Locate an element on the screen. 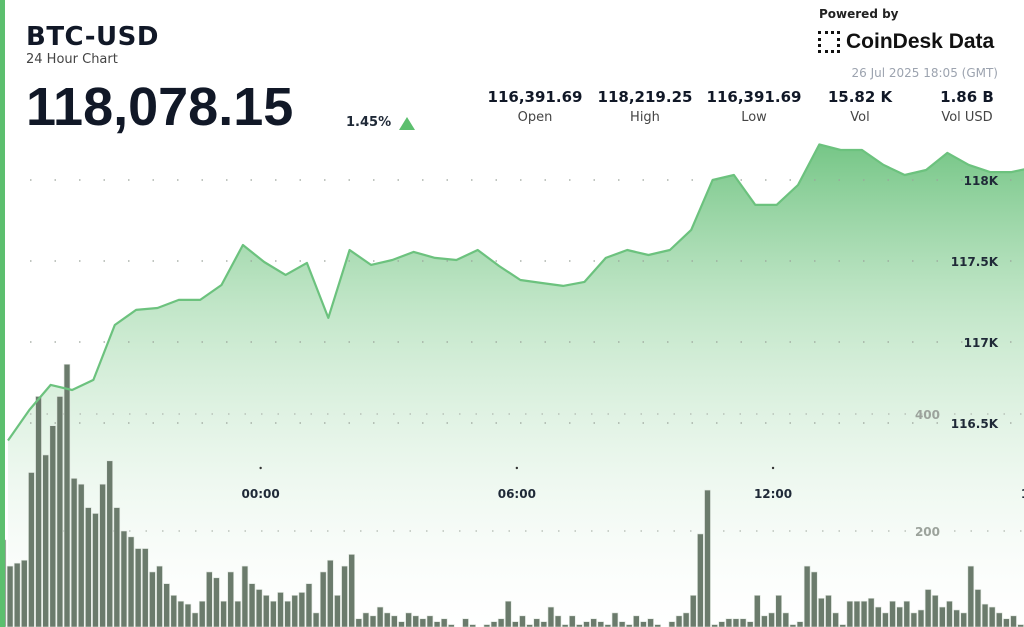  stat-value: 116,391.69 is located at coordinates (754, 97).